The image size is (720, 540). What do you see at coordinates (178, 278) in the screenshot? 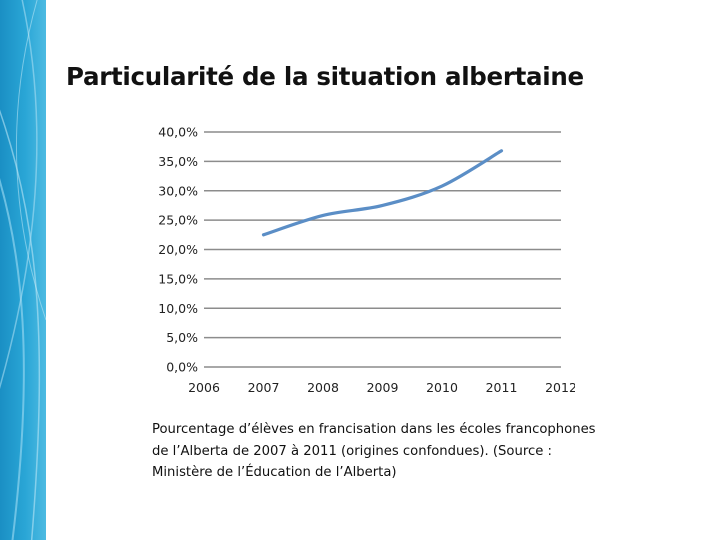
I see `y-tick-label: 15,0%` at bounding box center [178, 278].